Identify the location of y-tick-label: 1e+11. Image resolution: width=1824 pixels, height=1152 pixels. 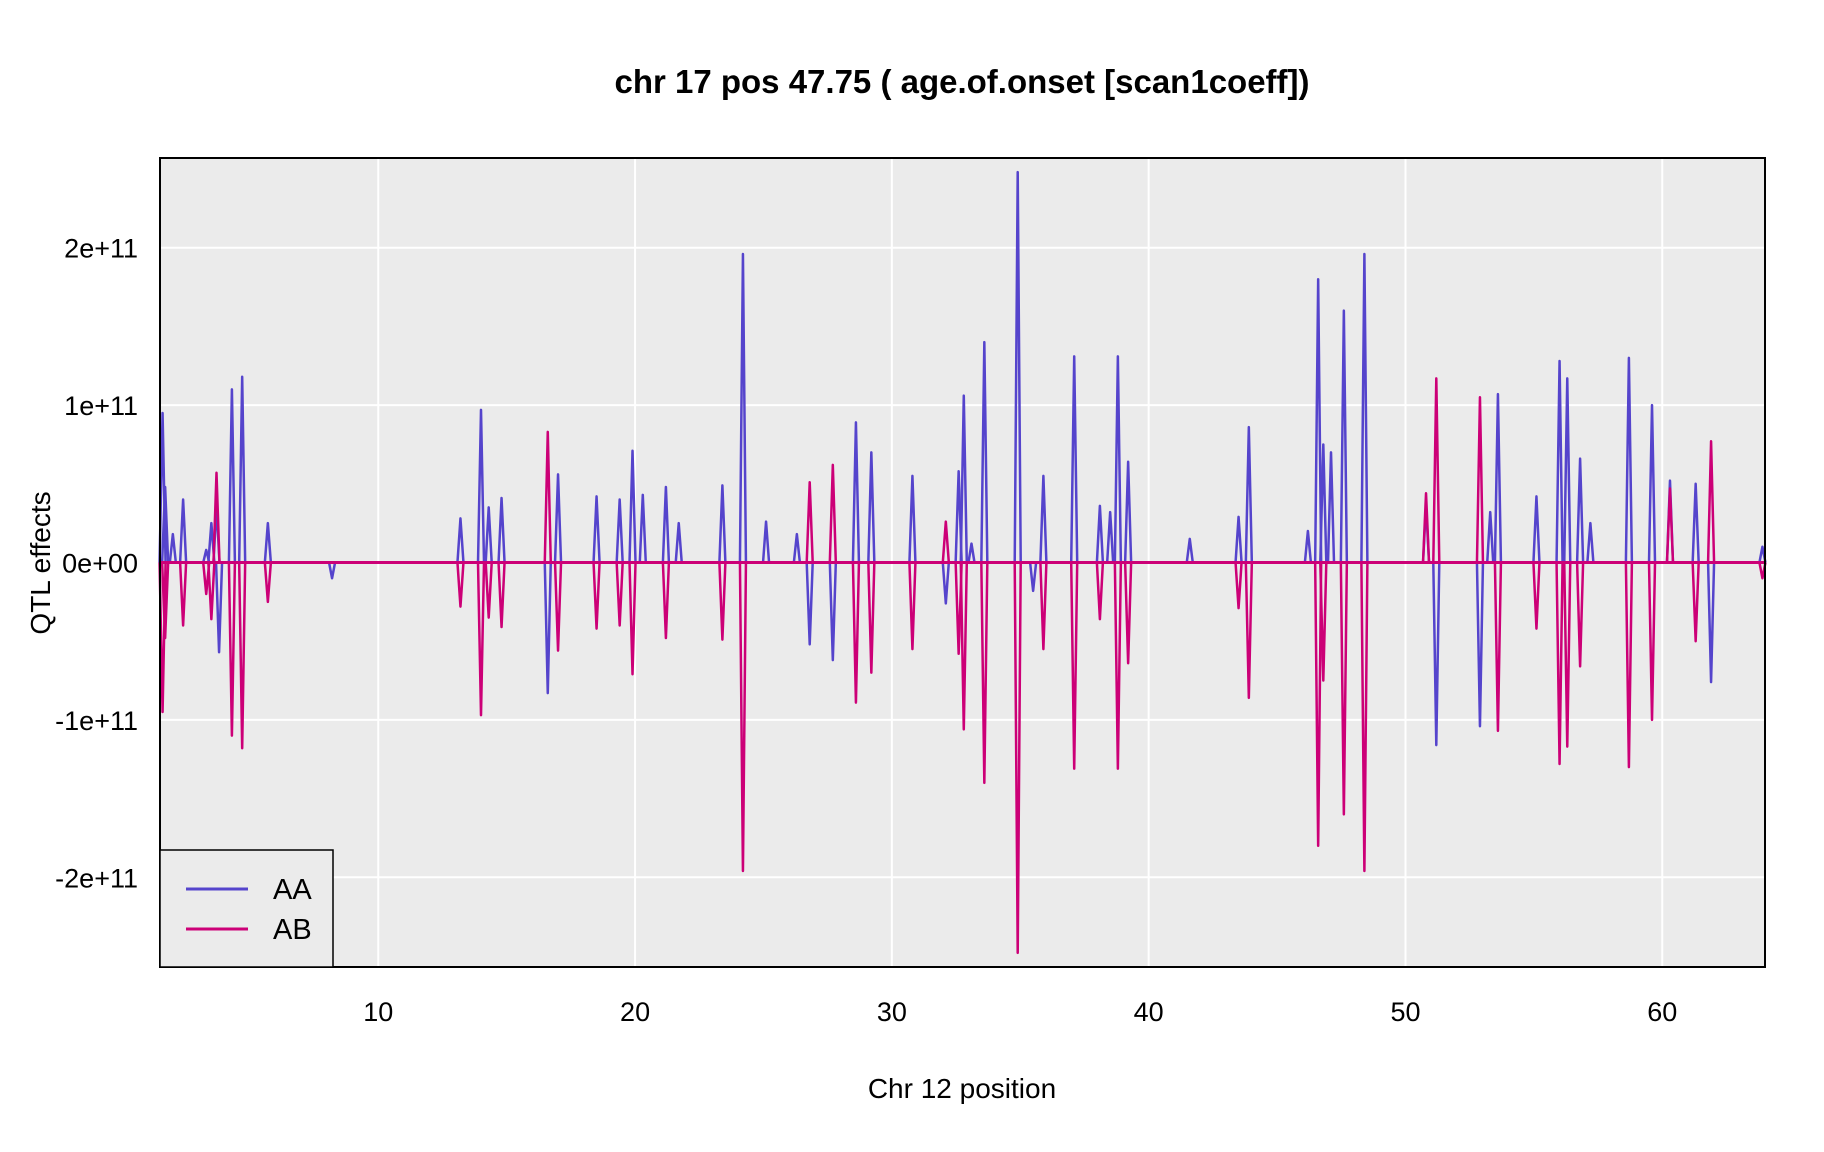
(101, 406).